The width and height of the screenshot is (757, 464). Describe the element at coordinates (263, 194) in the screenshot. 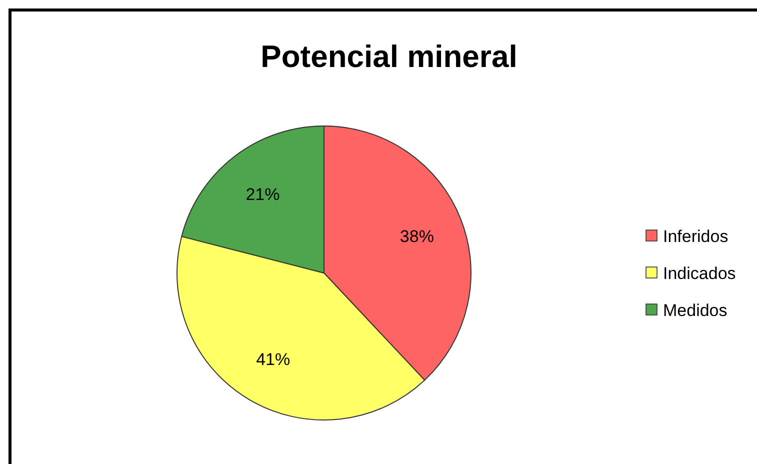

I see `data-label: 21%` at that location.